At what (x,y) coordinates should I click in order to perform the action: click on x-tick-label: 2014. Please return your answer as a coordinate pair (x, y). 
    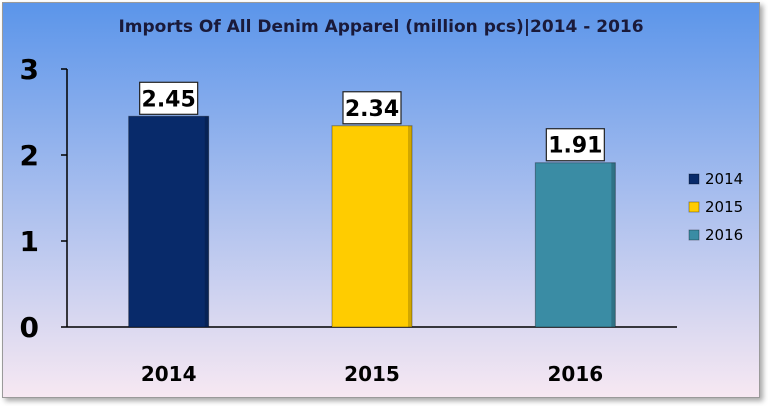
    Looking at the image, I should click on (169, 374).